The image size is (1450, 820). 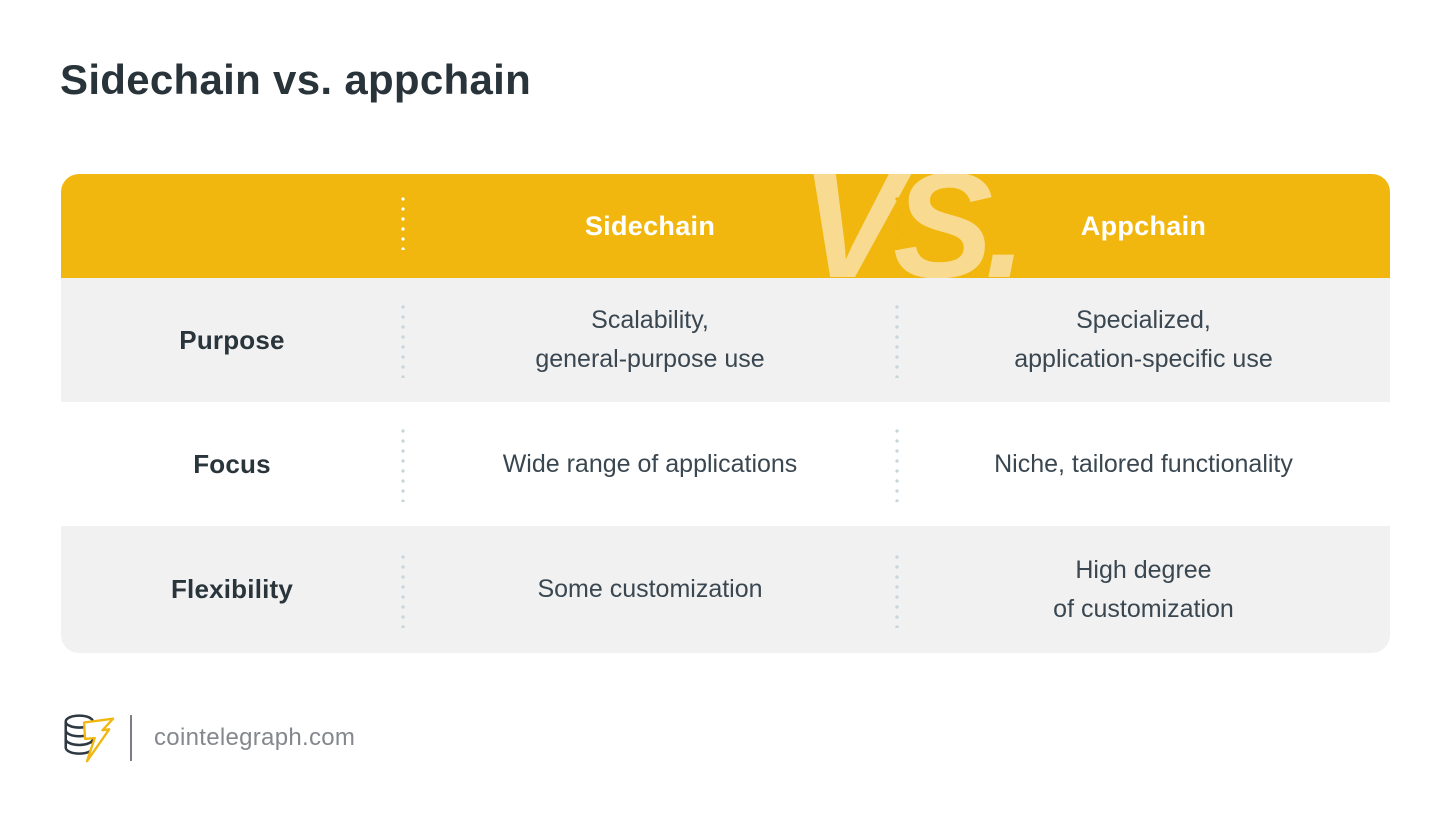 What do you see at coordinates (650, 225) in the screenshot?
I see `header-sidechain: Sidechain` at bounding box center [650, 225].